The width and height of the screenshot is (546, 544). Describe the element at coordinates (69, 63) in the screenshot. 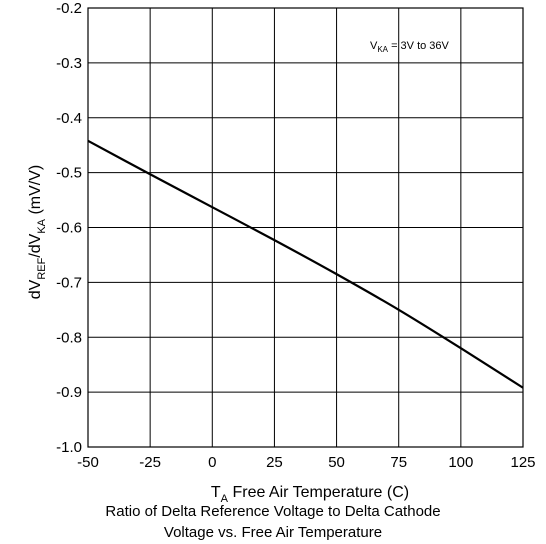

I see `y-tick-label: -0.3` at that location.